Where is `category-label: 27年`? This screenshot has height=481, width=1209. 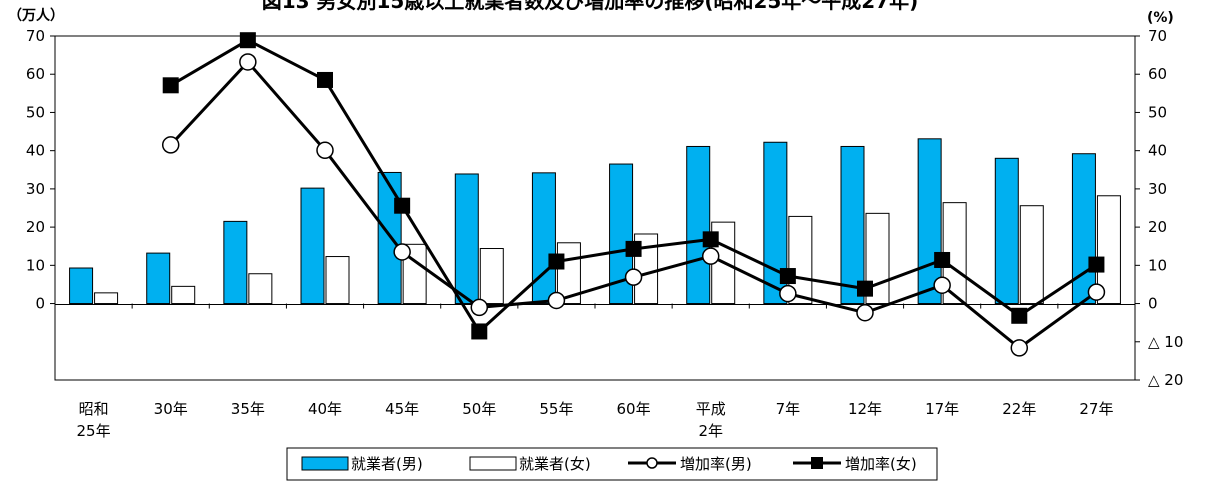 category-label: 27年 is located at coordinates (1096, 409).